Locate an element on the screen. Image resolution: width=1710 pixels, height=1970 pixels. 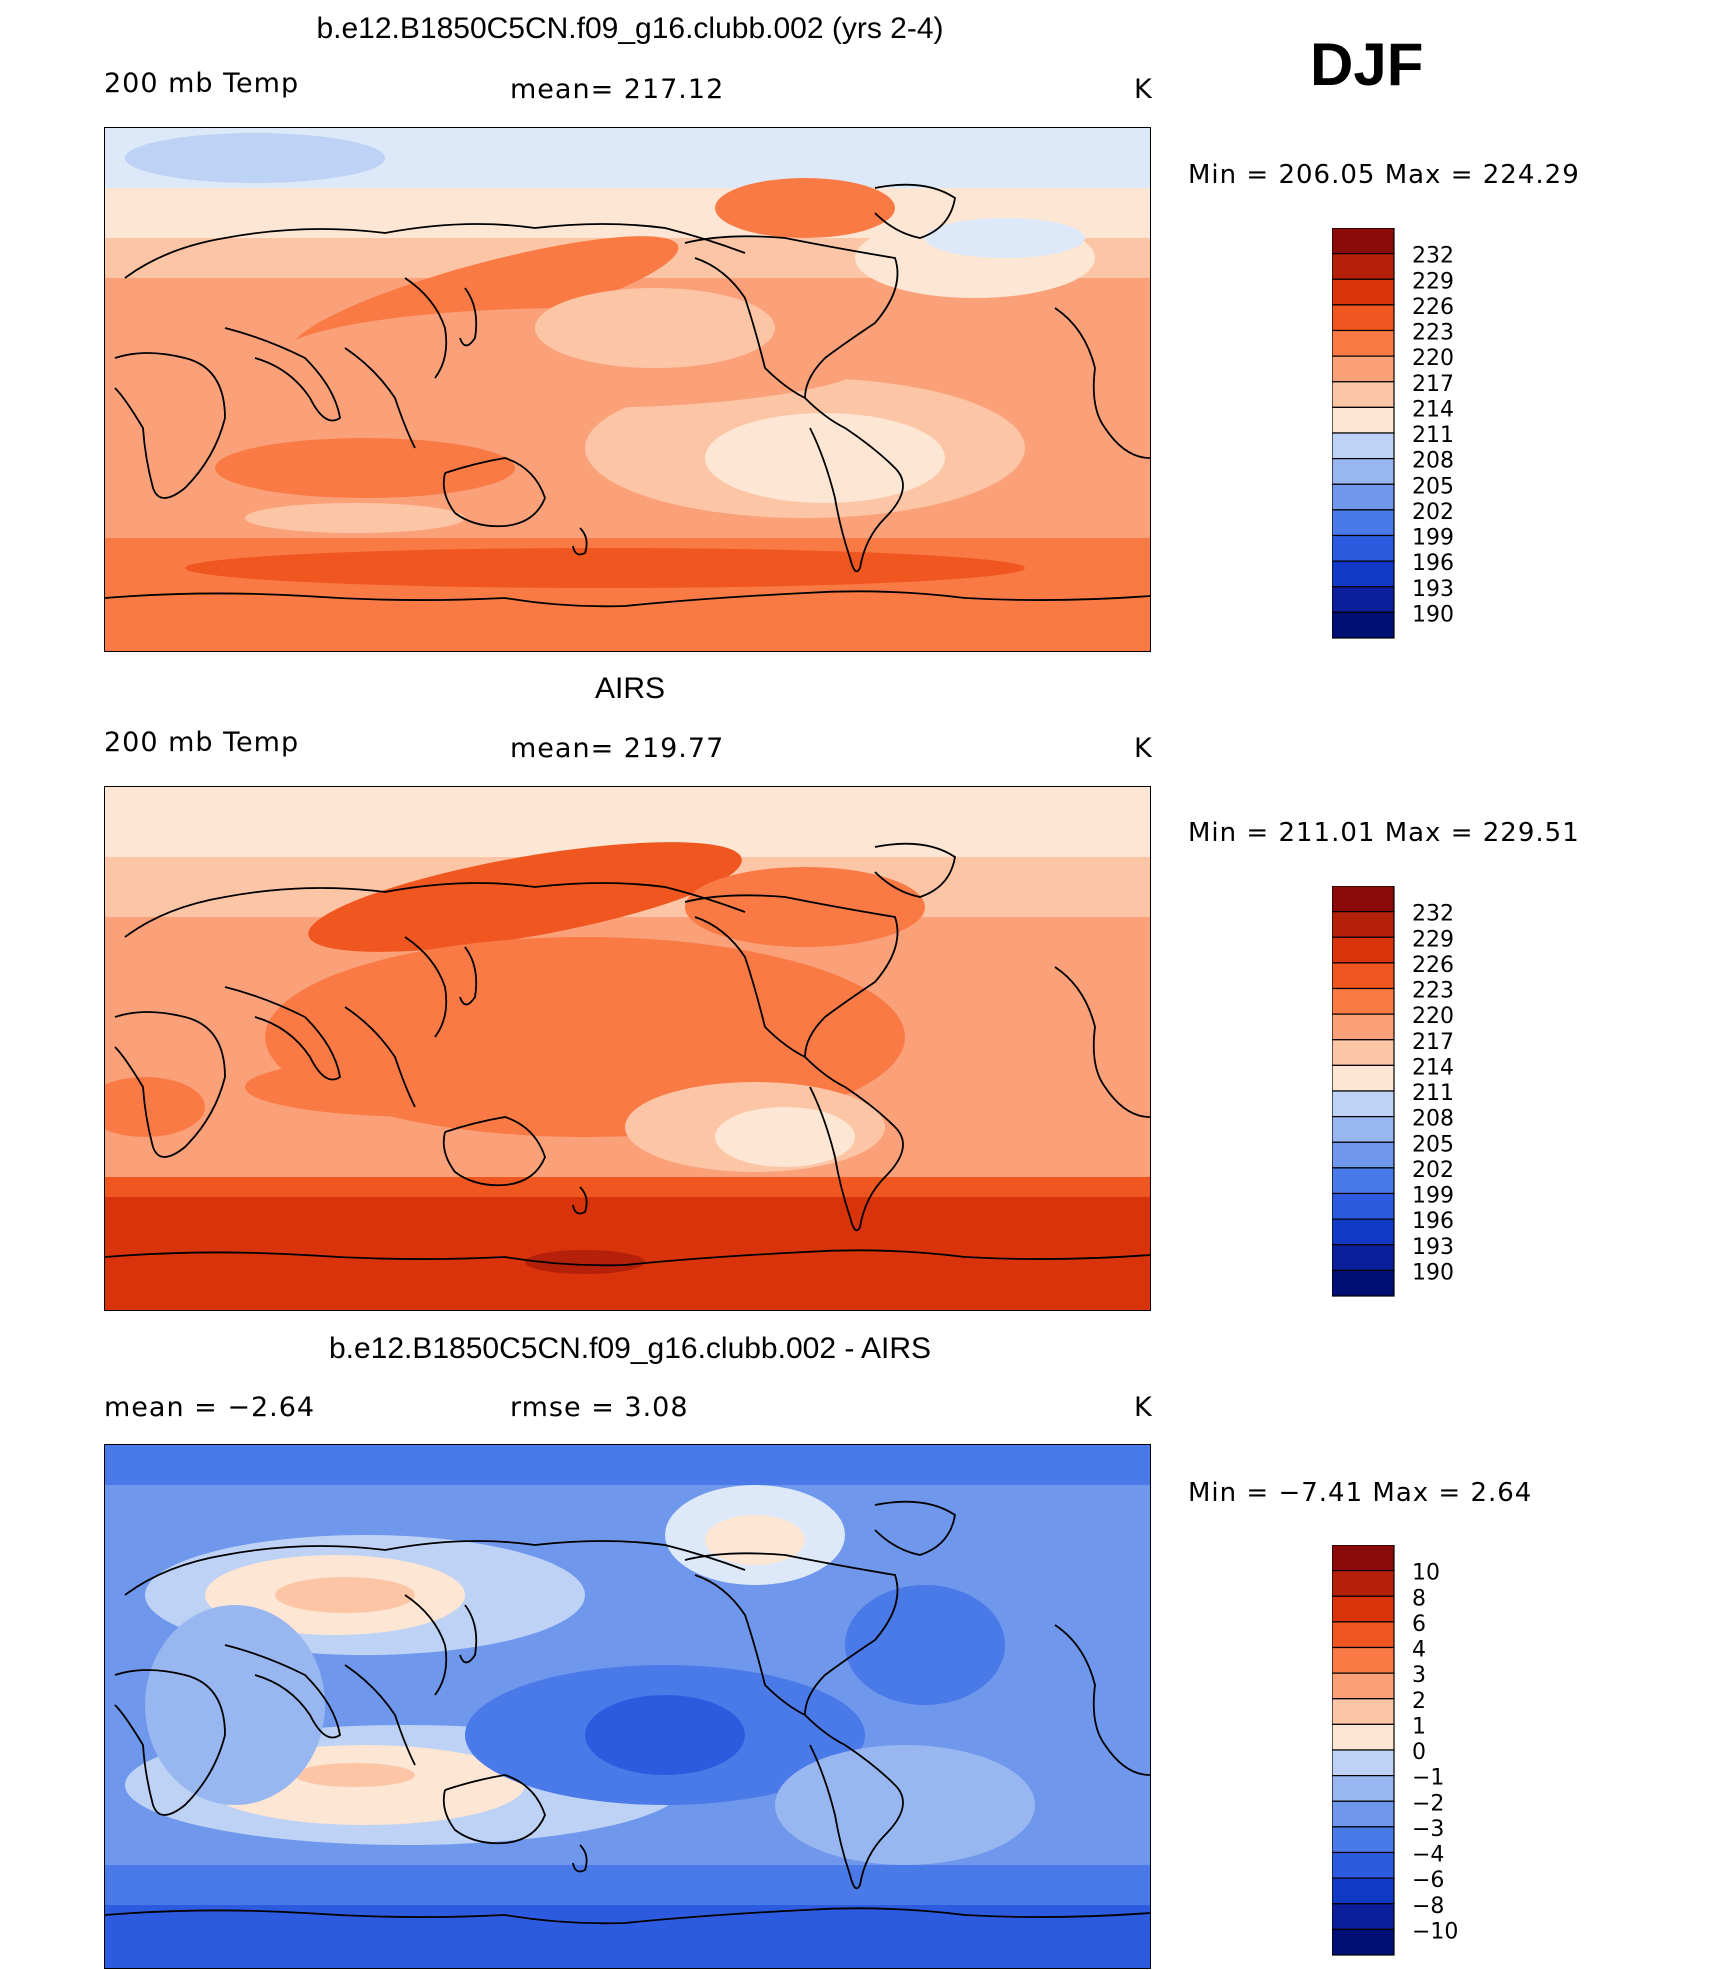
colorbar-tick-label: 229 is located at coordinates (1433, 939).